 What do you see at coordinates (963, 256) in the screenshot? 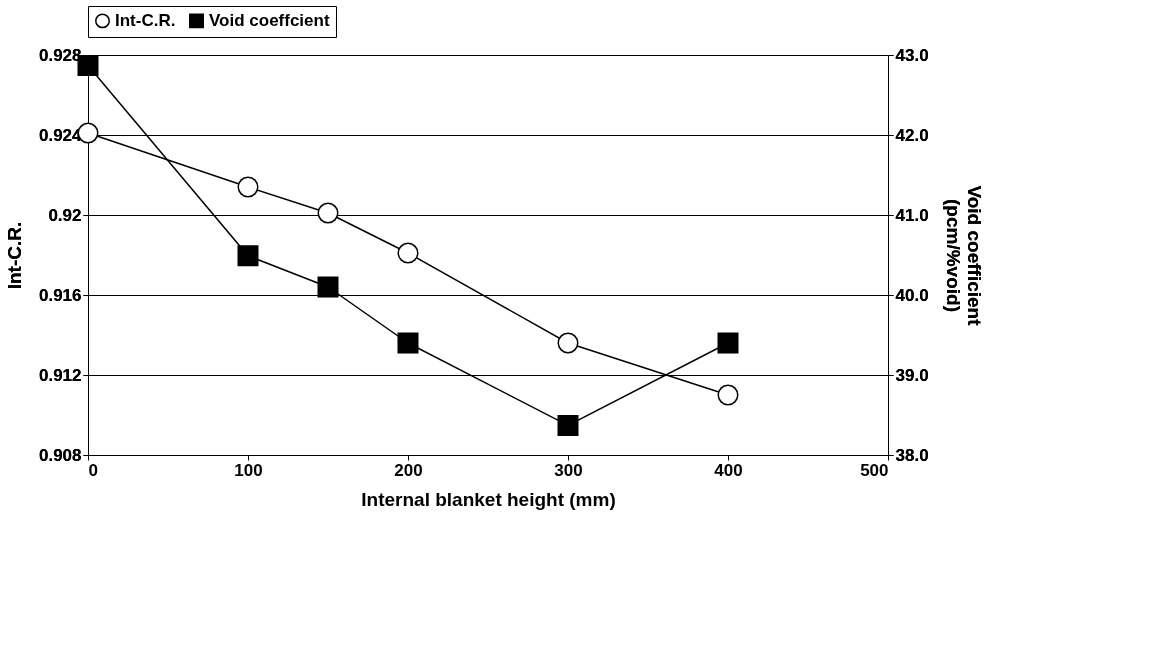
I see `y2-axis-title: Void coefficient (pcm/%void)` at bounding box center [963, 256].